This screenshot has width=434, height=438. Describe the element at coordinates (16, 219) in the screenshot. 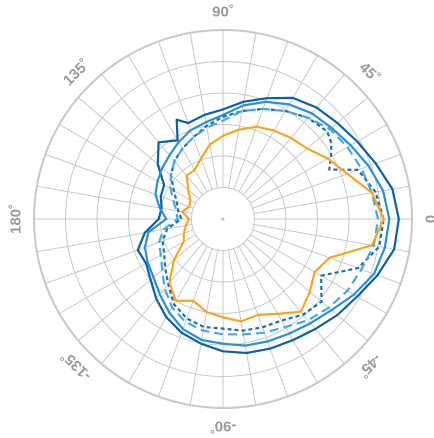

I see `angle-label: 180˚` at that location.